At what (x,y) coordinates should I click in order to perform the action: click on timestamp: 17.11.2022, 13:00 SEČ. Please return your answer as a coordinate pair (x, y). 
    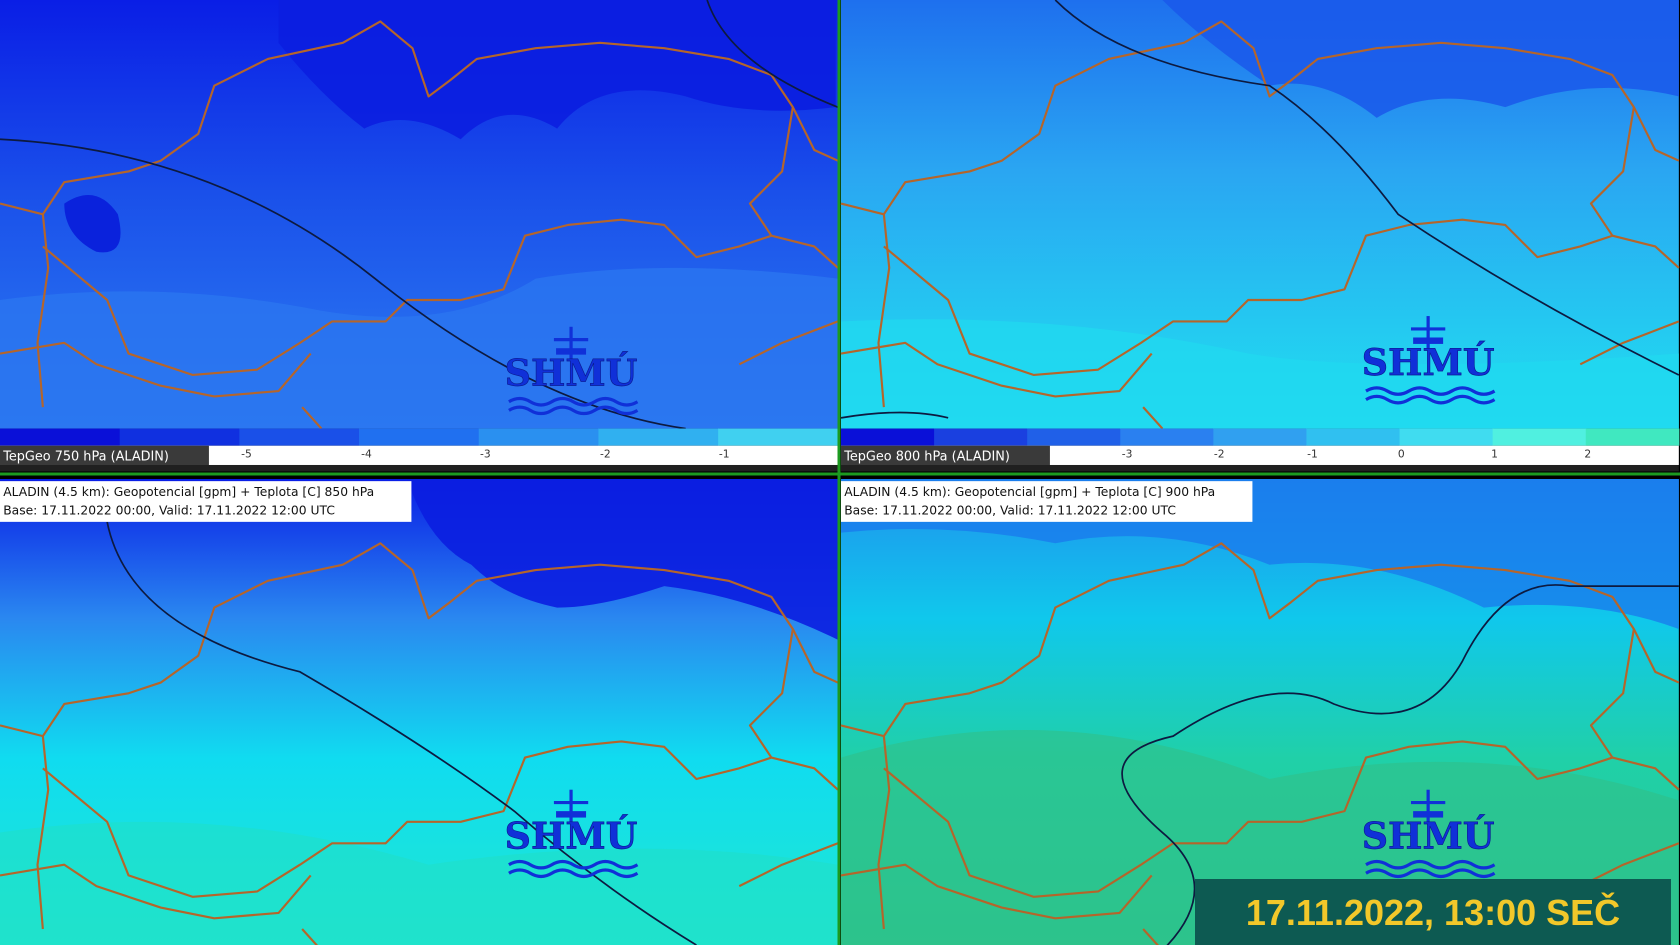
    Looking at the image, I should click on (1433, 912).